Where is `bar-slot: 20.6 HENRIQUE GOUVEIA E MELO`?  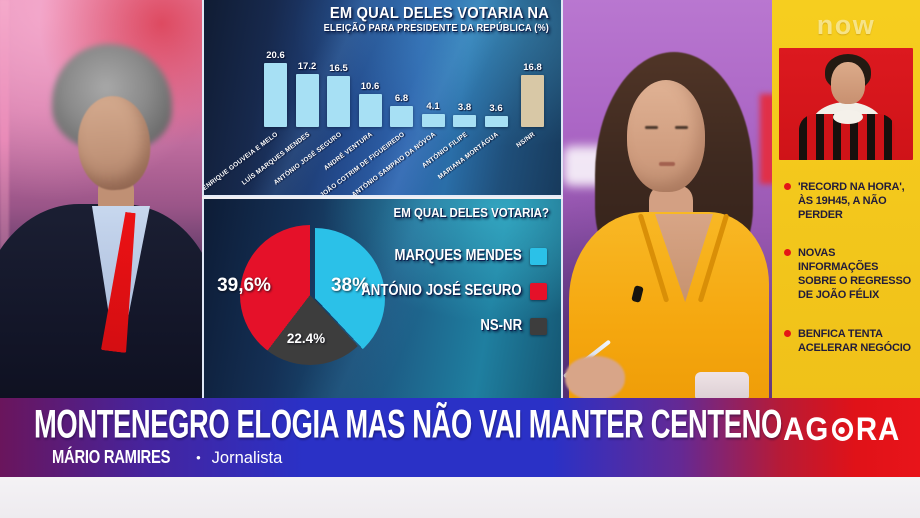 bar-slot: 20.6 HENRIQUE GOUVEIA E MELO is located at coordinates (245, 97).